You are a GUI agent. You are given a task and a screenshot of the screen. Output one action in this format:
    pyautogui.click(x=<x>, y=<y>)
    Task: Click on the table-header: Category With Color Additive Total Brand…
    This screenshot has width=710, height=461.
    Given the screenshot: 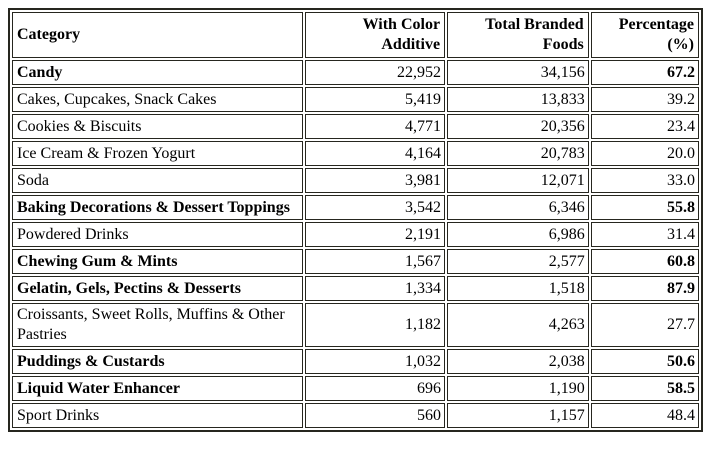 What is the action you would take?
    pyautogui.click(x=355, y=35)
    